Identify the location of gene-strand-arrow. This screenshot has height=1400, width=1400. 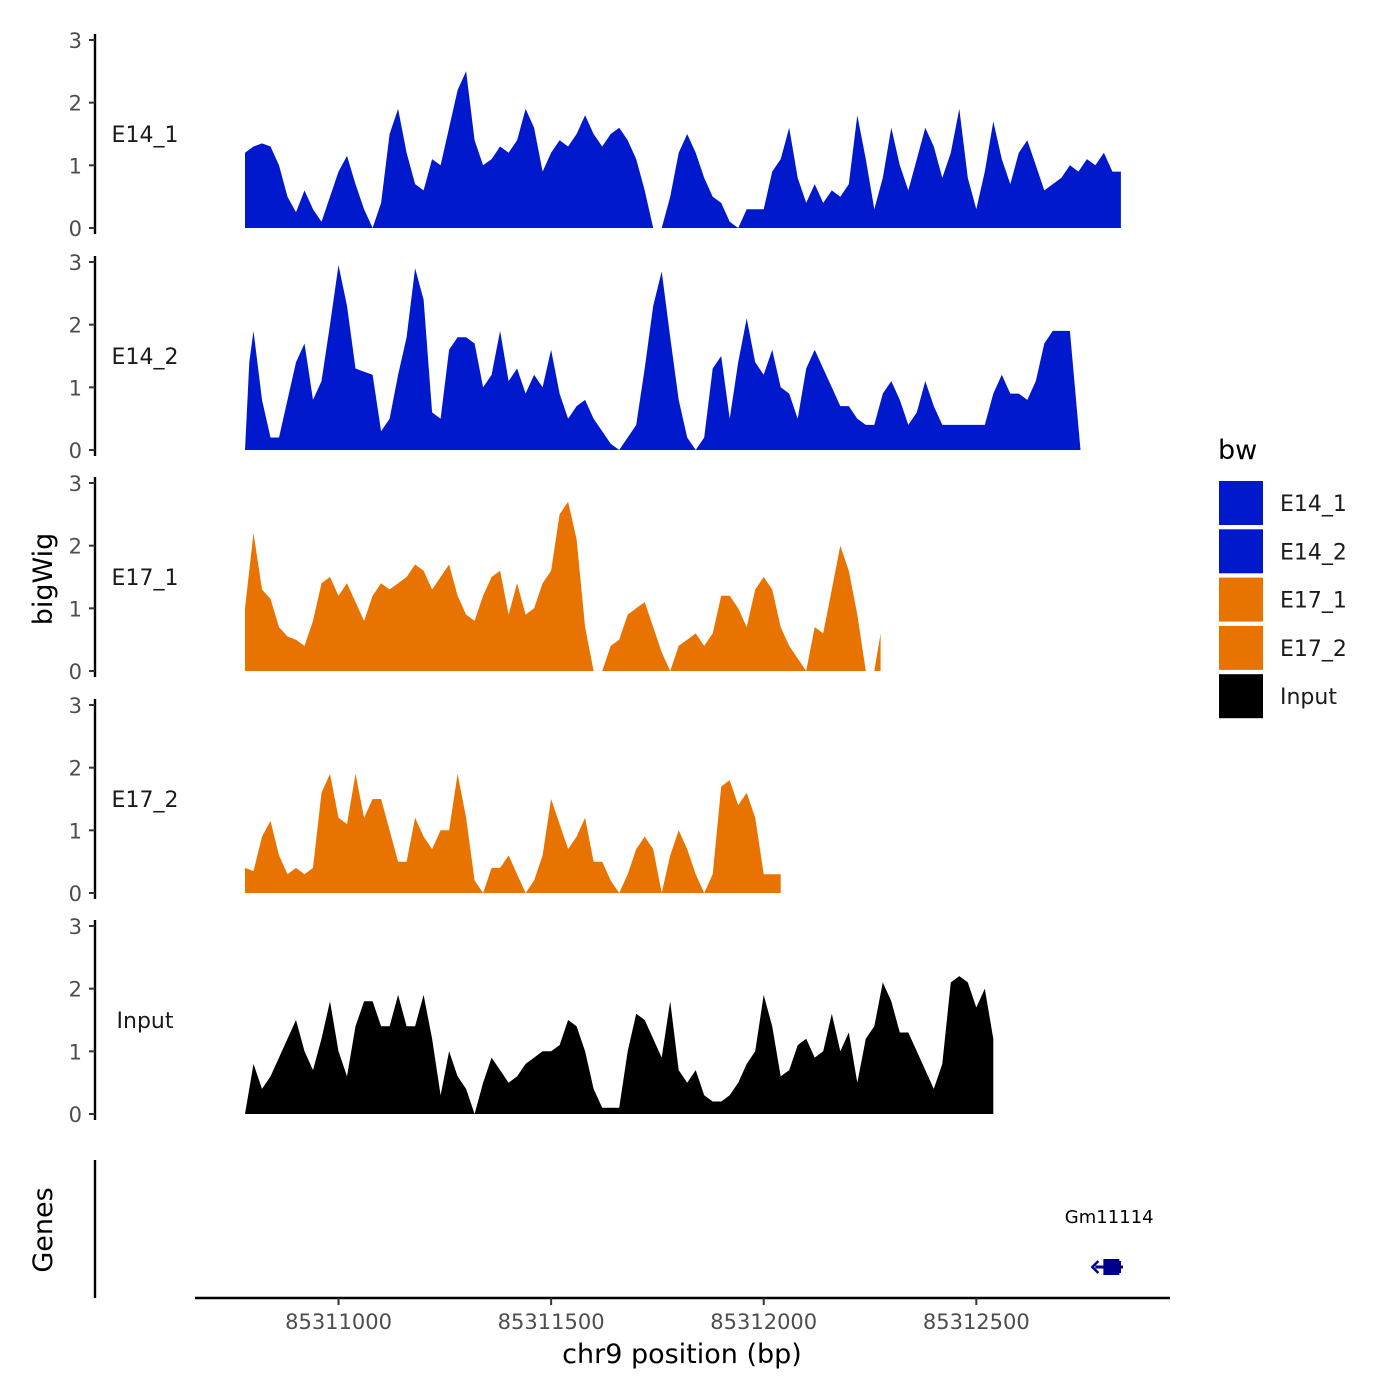
(1095, 1267).